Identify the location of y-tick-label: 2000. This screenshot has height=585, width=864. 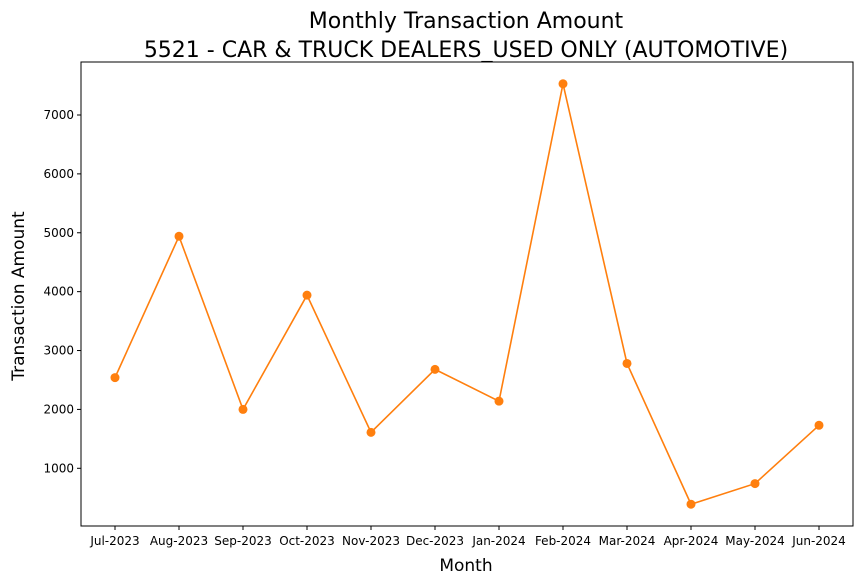
(58, 409).